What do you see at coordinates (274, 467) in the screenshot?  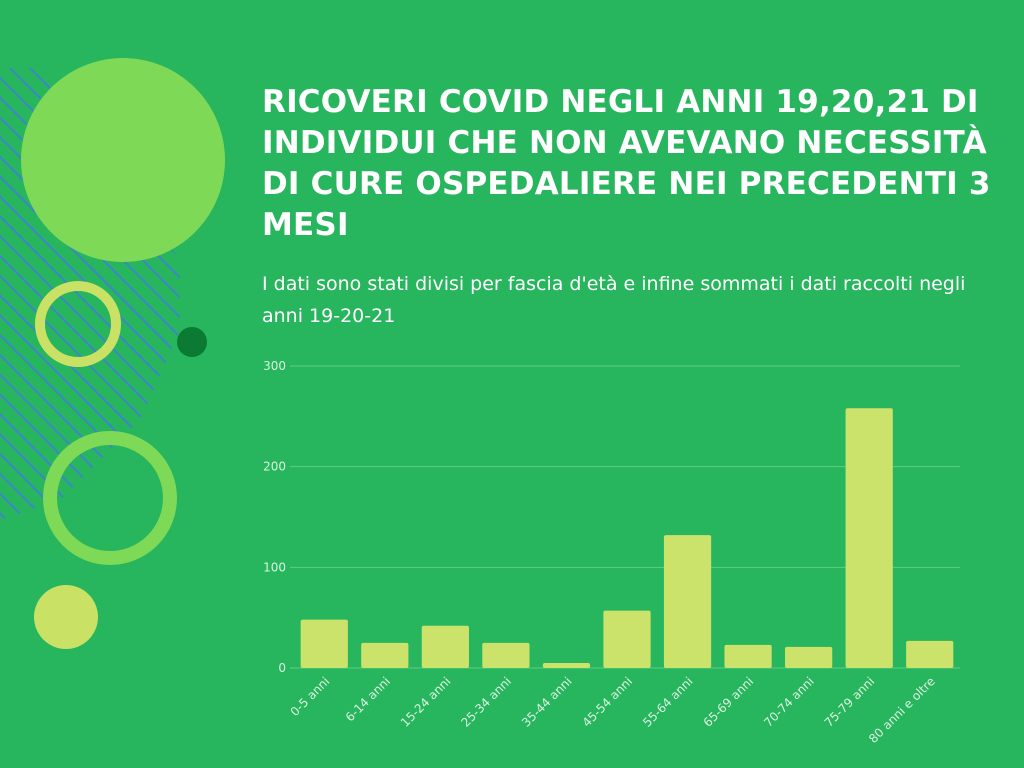 I see `y-tick-label: 200` at bounding box center [274, 467].